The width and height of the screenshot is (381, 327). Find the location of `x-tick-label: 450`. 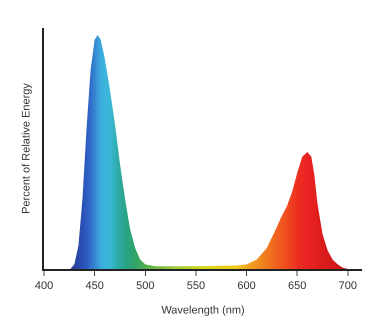

x-tick-label: 450 is located at coordinates (94, 286).